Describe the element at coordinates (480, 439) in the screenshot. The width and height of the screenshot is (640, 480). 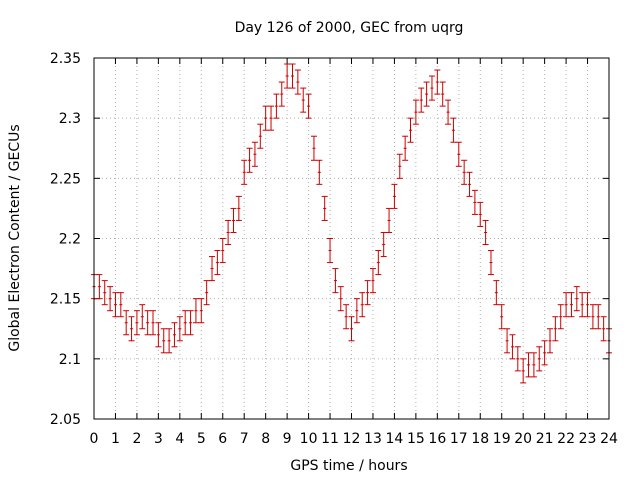
I see `x-tick-label: 18` at that location.